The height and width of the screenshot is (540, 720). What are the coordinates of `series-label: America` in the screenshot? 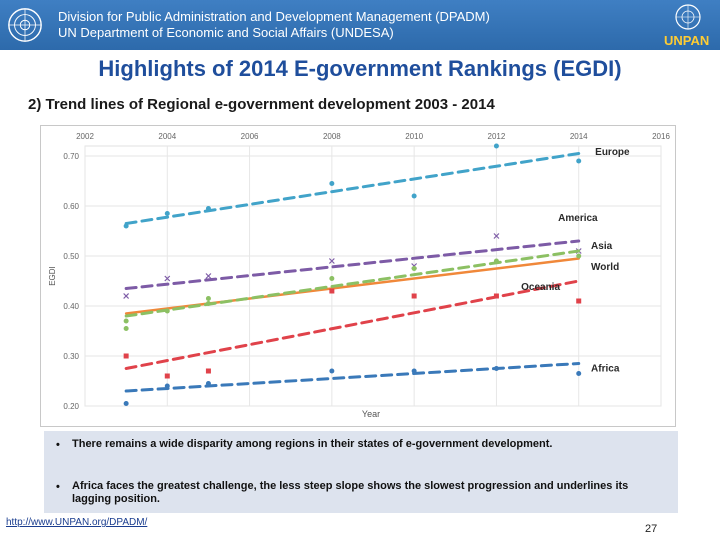 It's located at (578, 218).